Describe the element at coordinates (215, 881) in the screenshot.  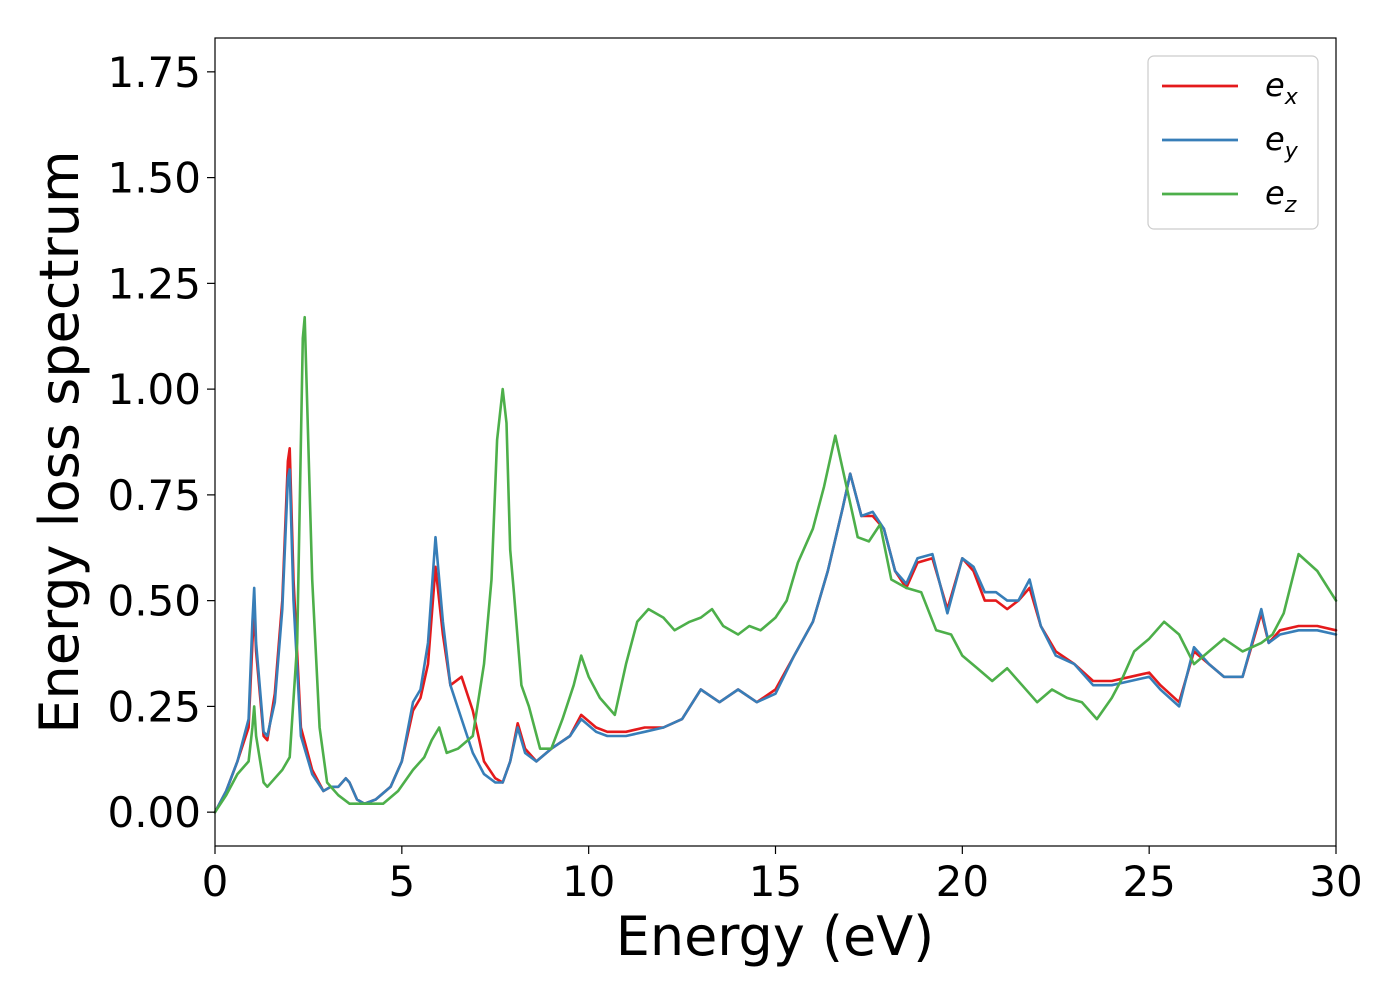
I see `x-tick-label: 0` at that location.